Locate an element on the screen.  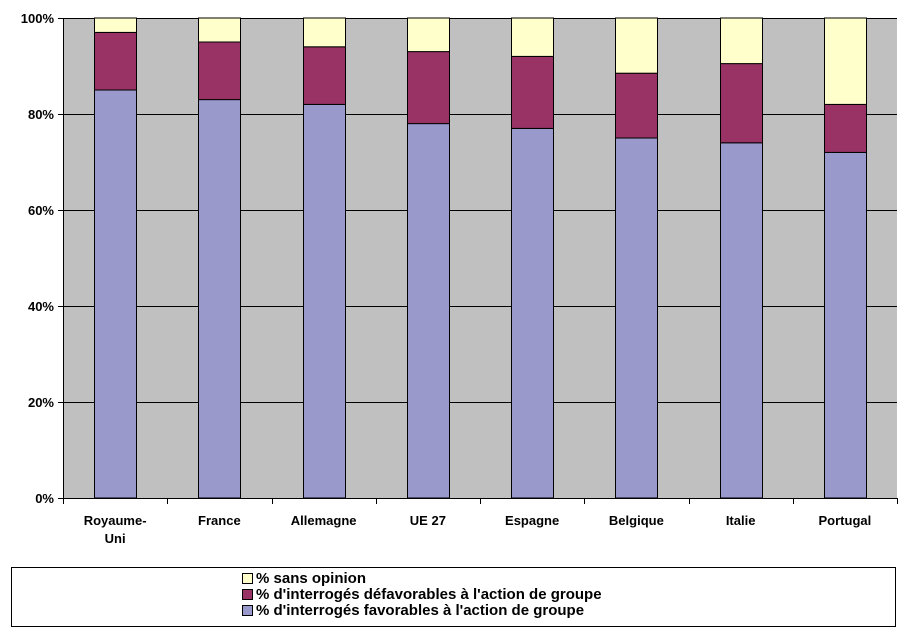
x-tick-label: Italie is located at coordinates (741, 520).